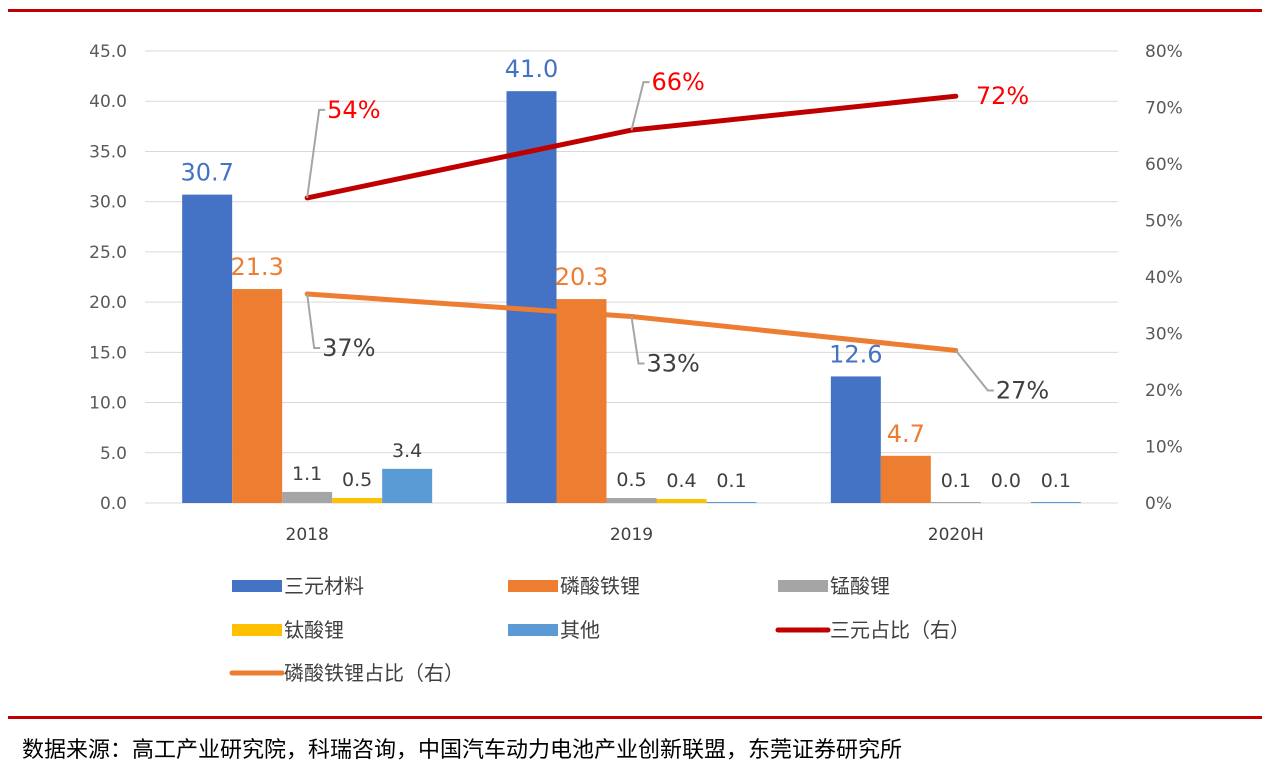  I want to click on y-left-tick-label: 0.0, so click(113, 504).